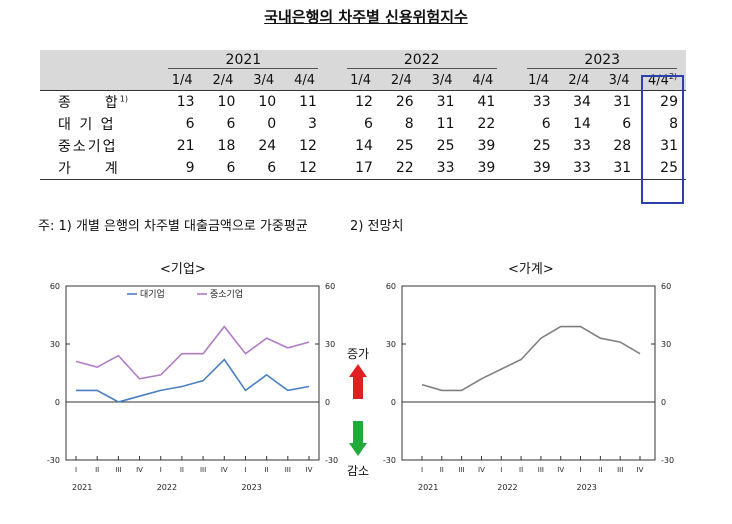  Describe the element at coordinates (662, 139) in the screenshot. I see `forecast-highlight-box` at that location.